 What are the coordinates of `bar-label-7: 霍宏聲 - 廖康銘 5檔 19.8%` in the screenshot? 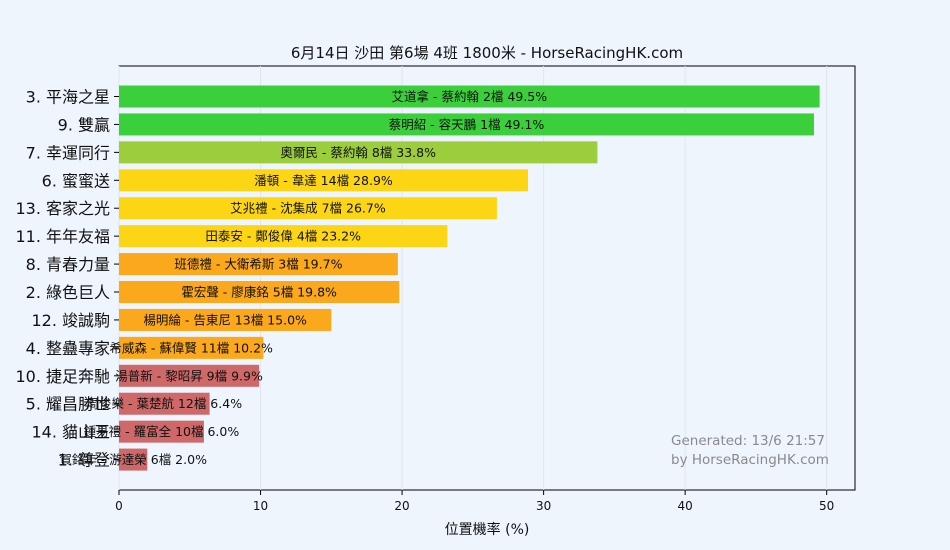 It's located at (259, 292).